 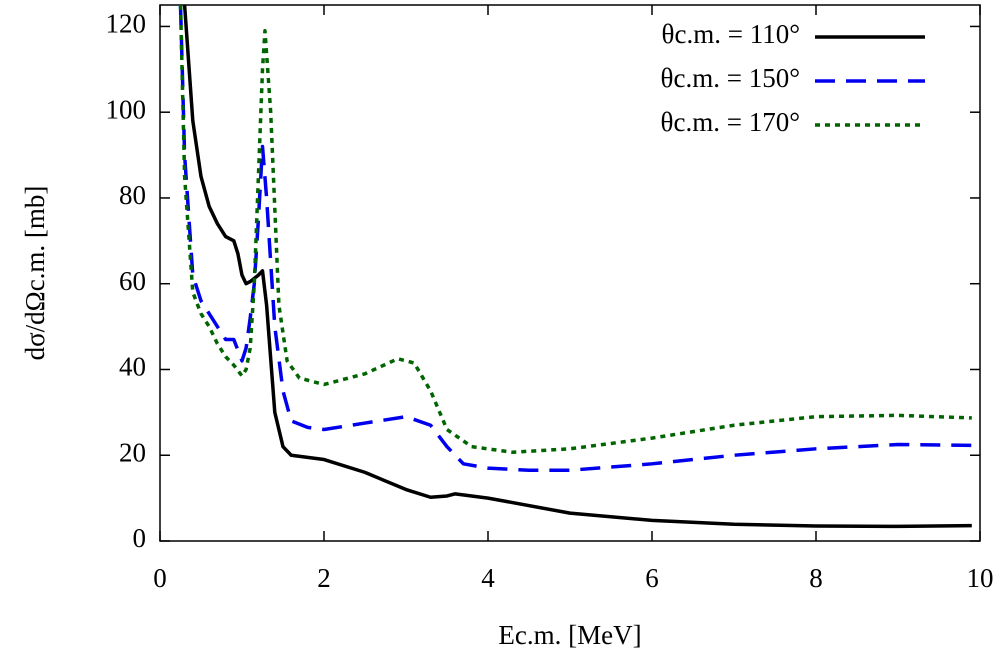 What do you see at coordinates (132, 452) in the screenshot?
I see `y-tick-label: 20` at bounding box center [132, 452].